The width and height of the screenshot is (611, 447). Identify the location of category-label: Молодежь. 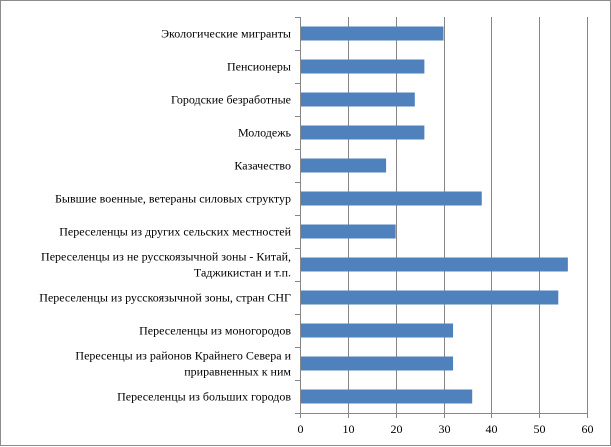
(265, 133).